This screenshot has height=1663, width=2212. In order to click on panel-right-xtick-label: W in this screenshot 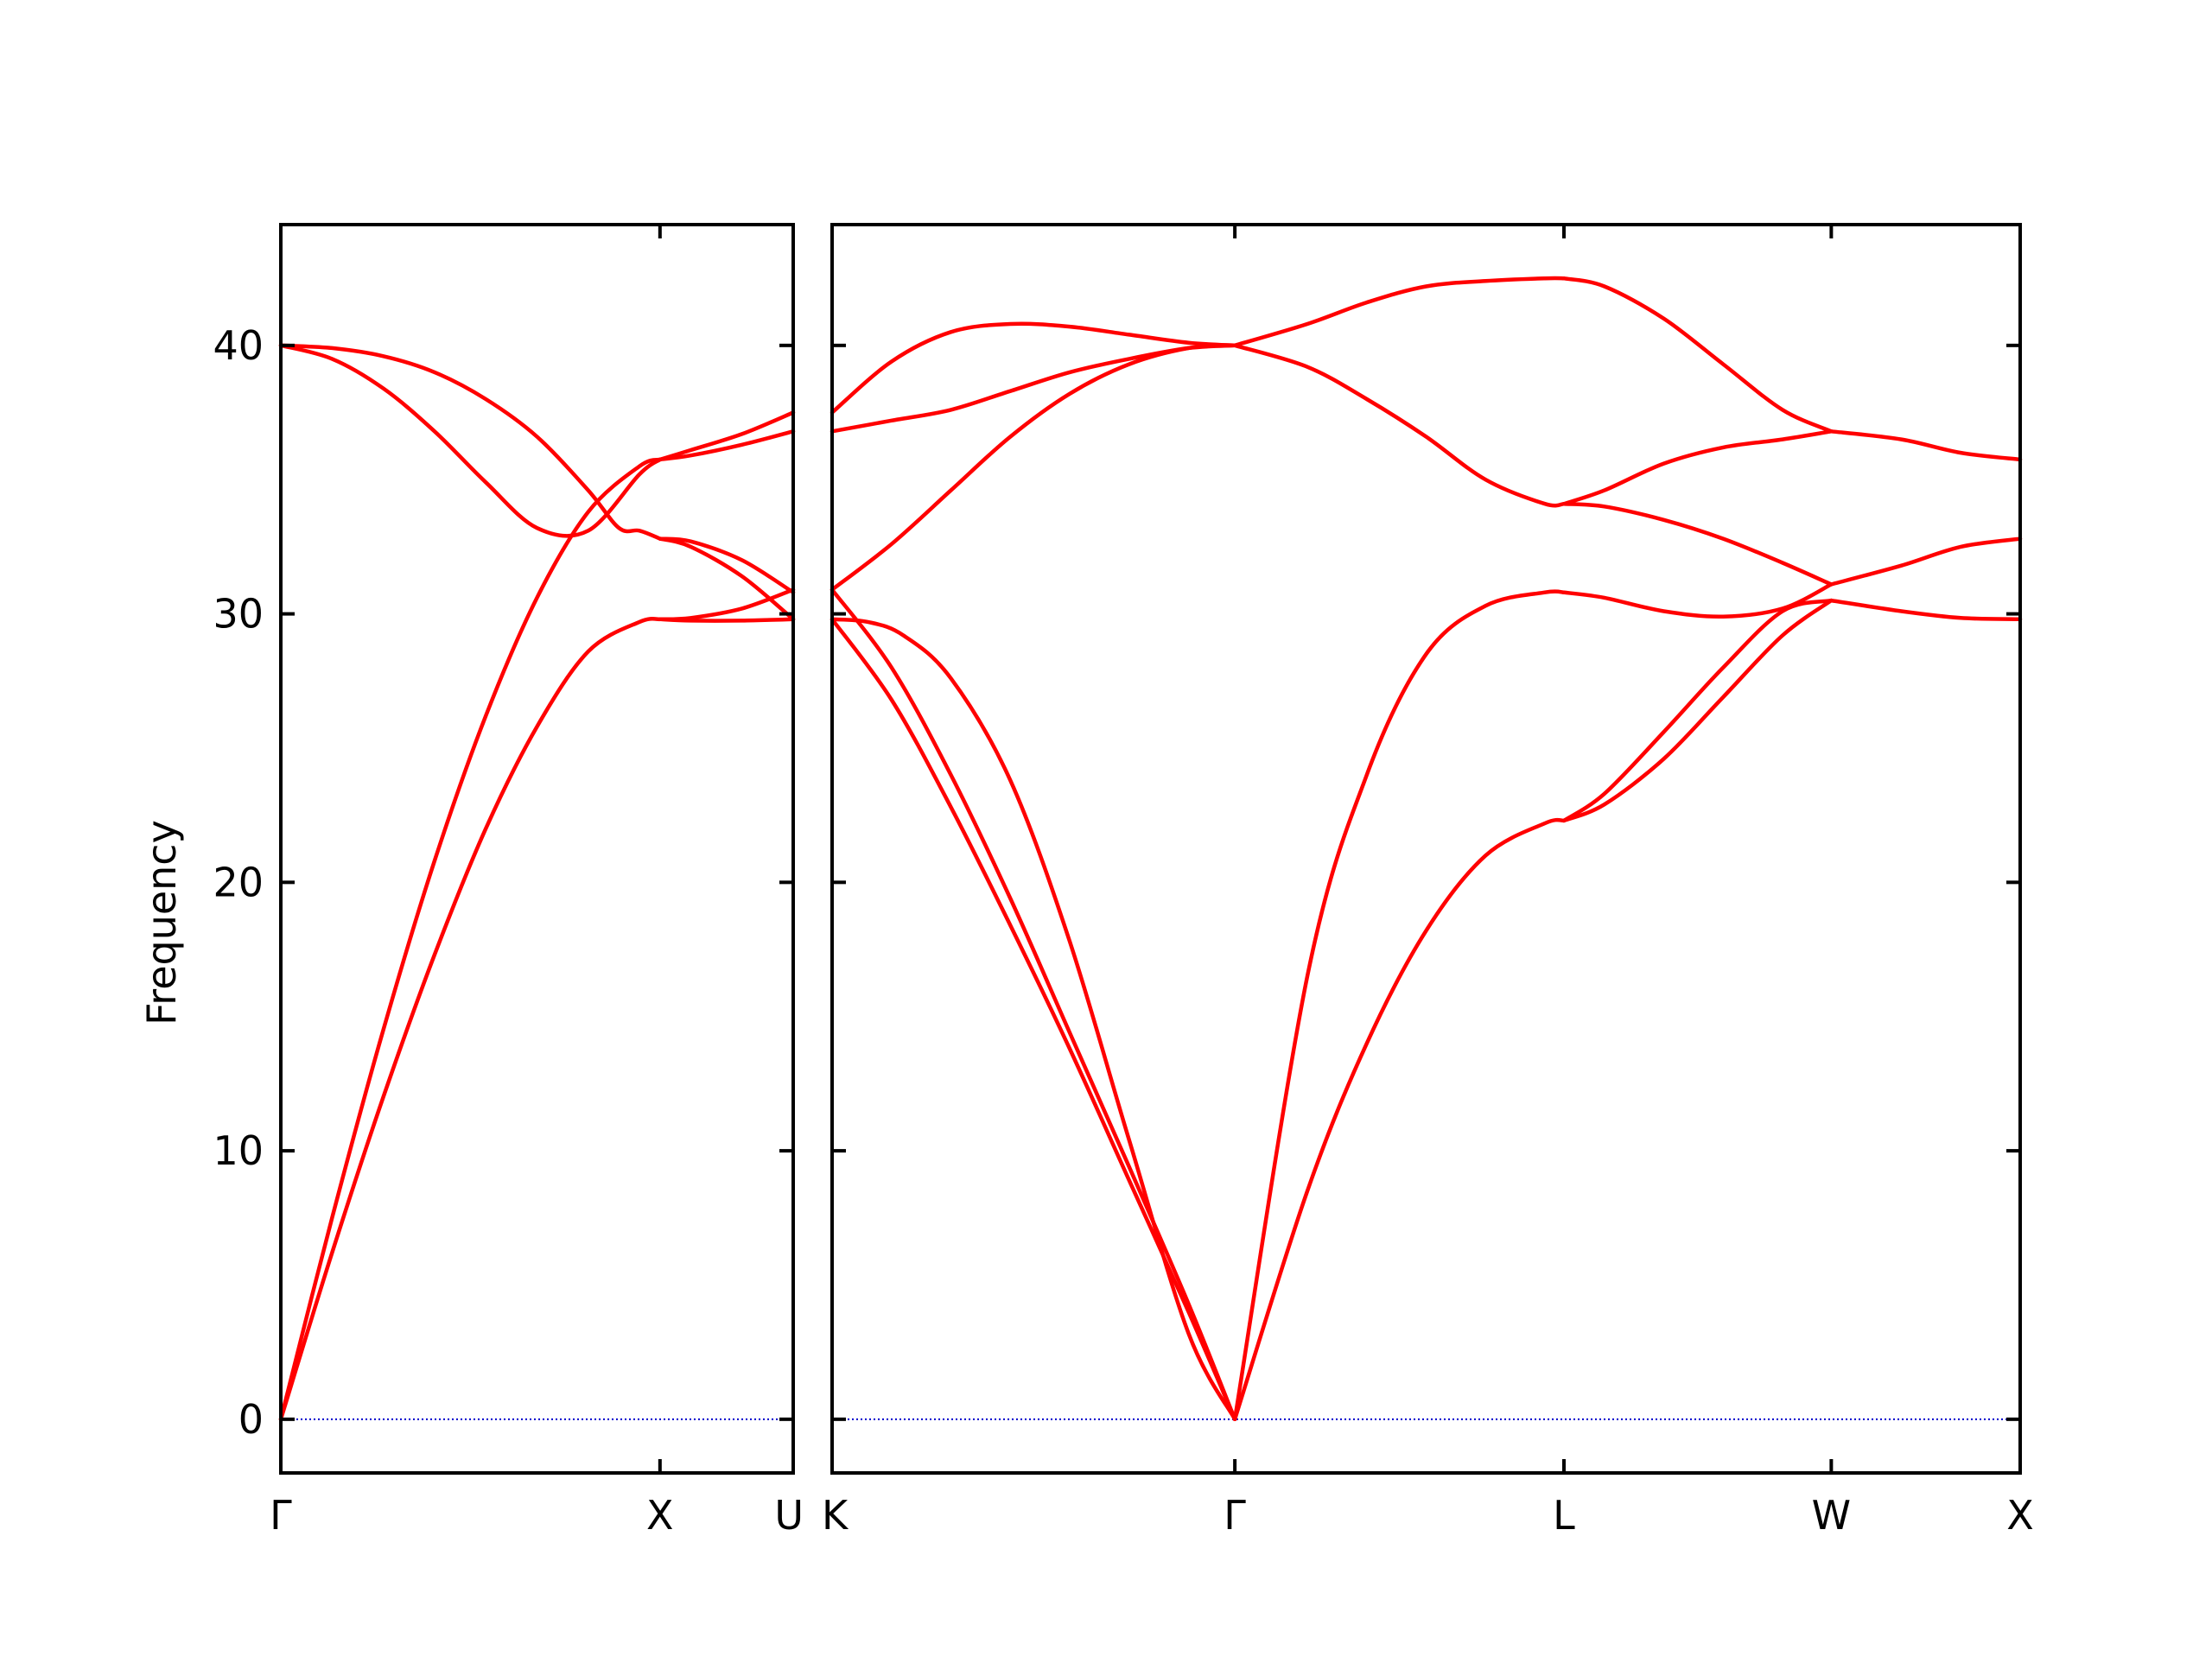, I will do `click(1831, 1515)`.